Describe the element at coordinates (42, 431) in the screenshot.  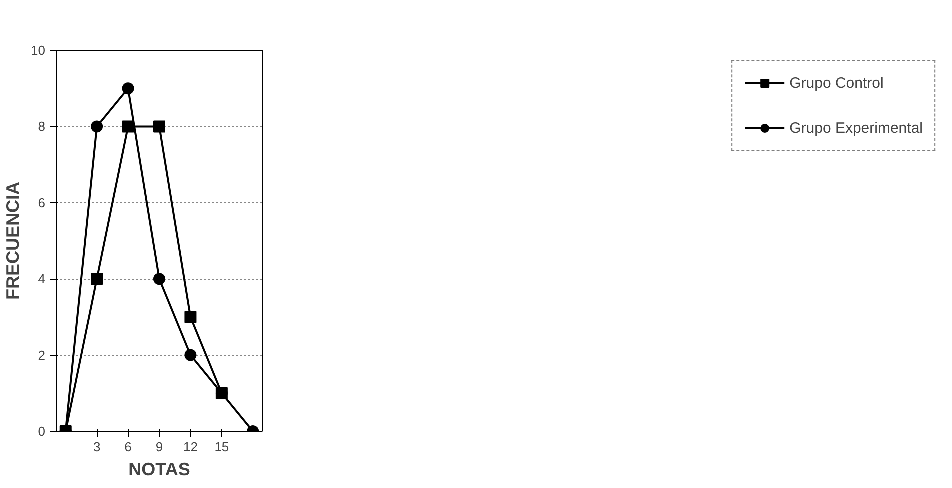
I see `y-tick-label: 0` at that location.